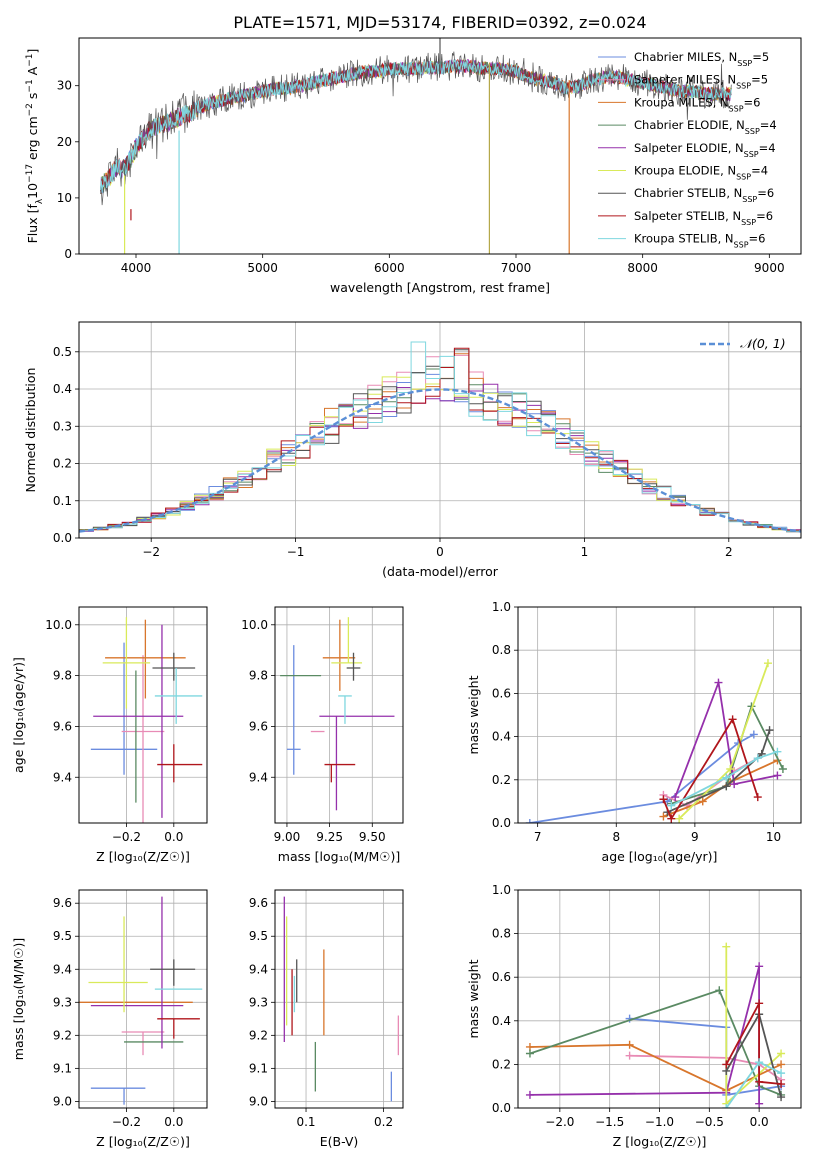 Image resolution: width=819 pixels, height=1170 pixels. What do you see at coordinates (701, 82) in the screenshot?
I see `legend-label: Salpeter MILES, NSSP=5` at bounding box center [701, 82].